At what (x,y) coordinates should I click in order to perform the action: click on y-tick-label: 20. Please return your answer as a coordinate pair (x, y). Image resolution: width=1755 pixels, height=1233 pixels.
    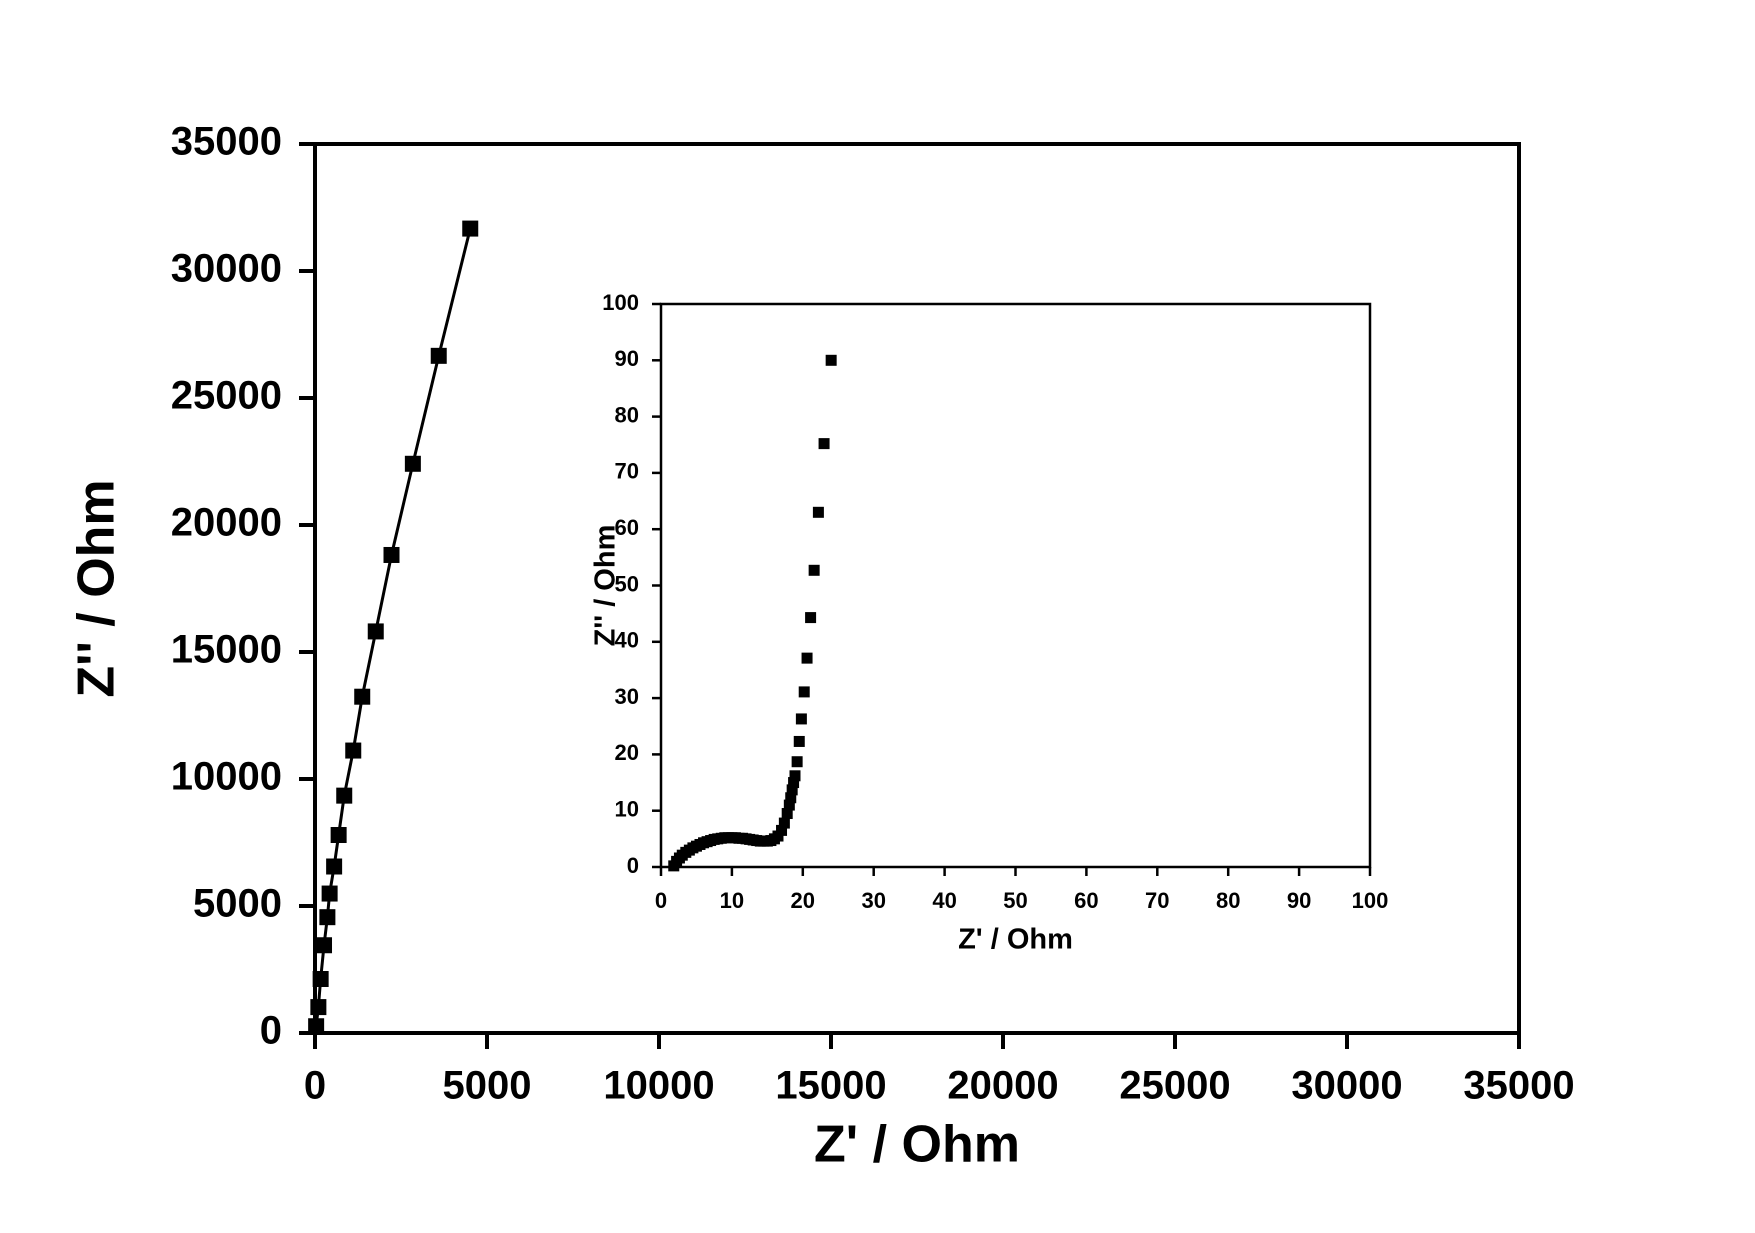
    Looking at the image, I should click on (627, 752).